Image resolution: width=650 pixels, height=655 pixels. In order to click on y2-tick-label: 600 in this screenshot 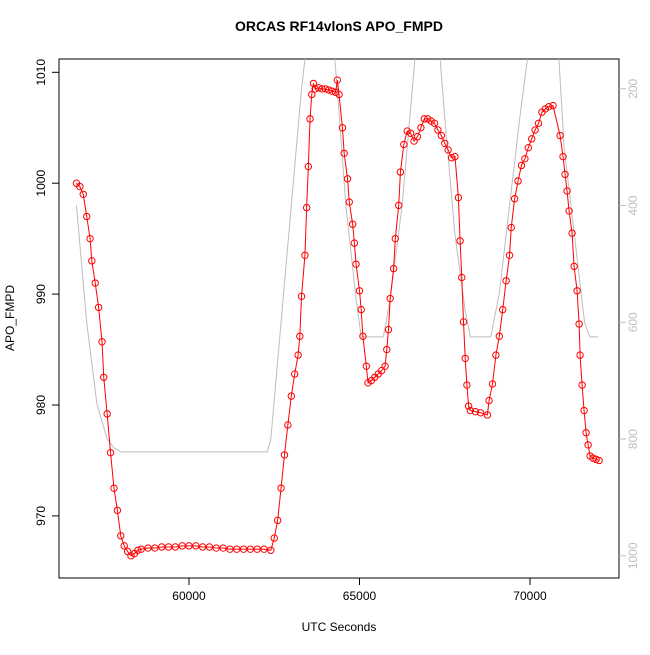, I will do `click(633, 322)`.